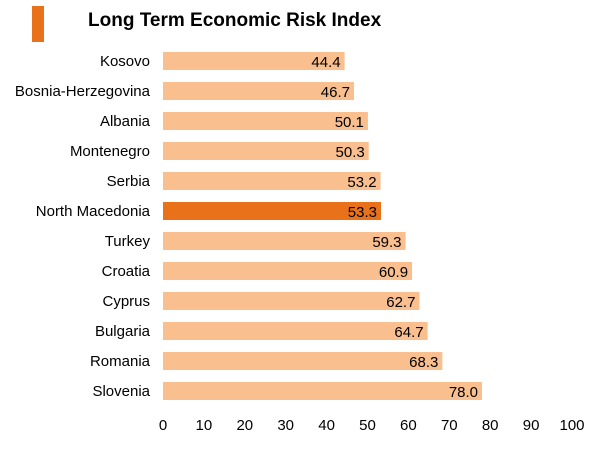 Image resolution: width=606 pixels, height=451 pixels. Describe the element at coordinates (38, 24) in the screenshot. I see `title-accent-bar` at that location.